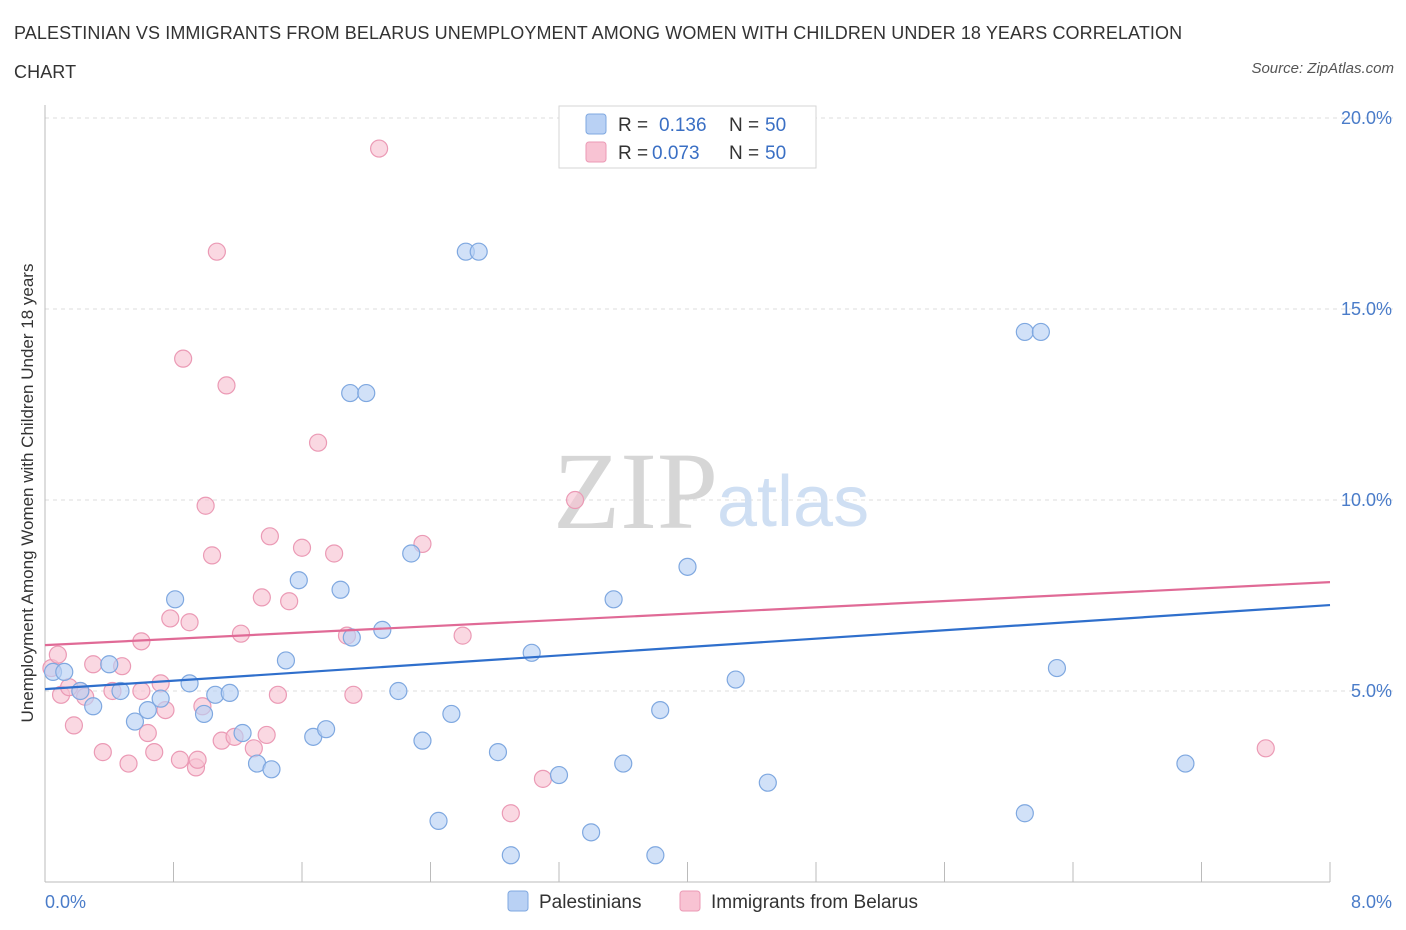  I want to click on x-tick-marks, so click(752, 872).